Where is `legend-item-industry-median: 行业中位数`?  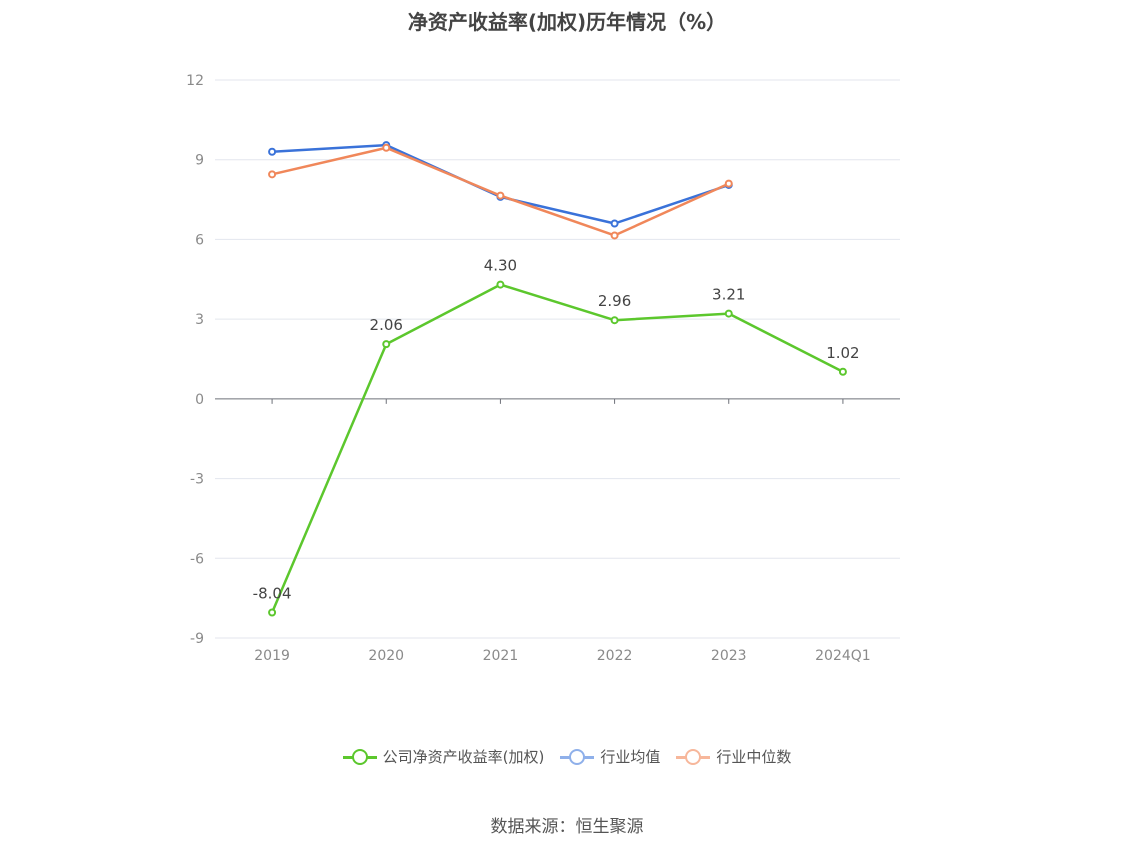
legend-item-industry-median: 行业中位数 is located at coordinates (733, 756).